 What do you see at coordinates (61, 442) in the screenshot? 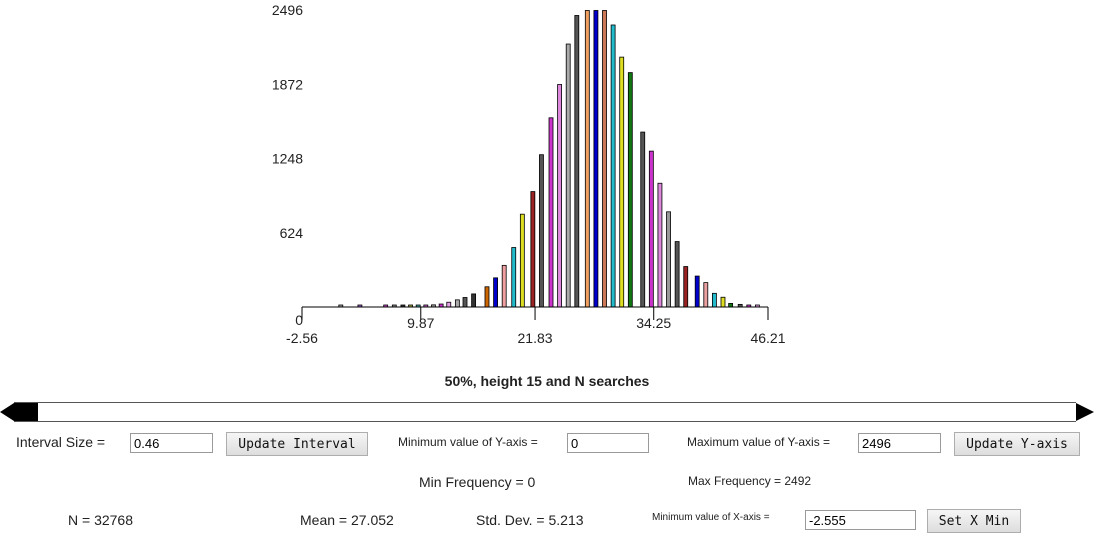
I see `interval-size-label: Interval Size =` at bounding box center [61, 442].